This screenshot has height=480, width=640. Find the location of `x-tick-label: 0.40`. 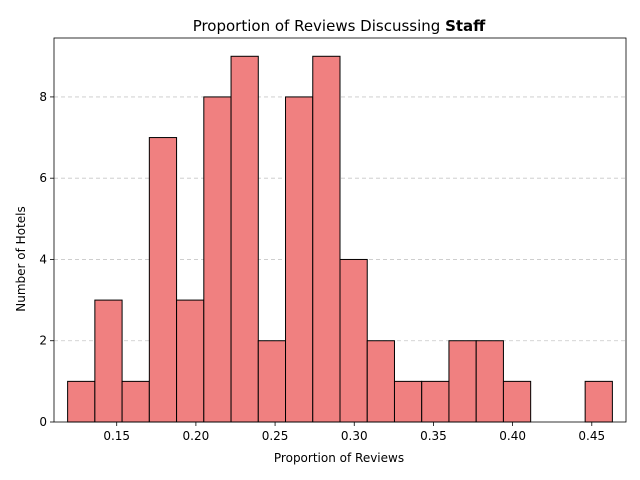

x-tick-label: 0.40 is located at coordinates (512, 436).